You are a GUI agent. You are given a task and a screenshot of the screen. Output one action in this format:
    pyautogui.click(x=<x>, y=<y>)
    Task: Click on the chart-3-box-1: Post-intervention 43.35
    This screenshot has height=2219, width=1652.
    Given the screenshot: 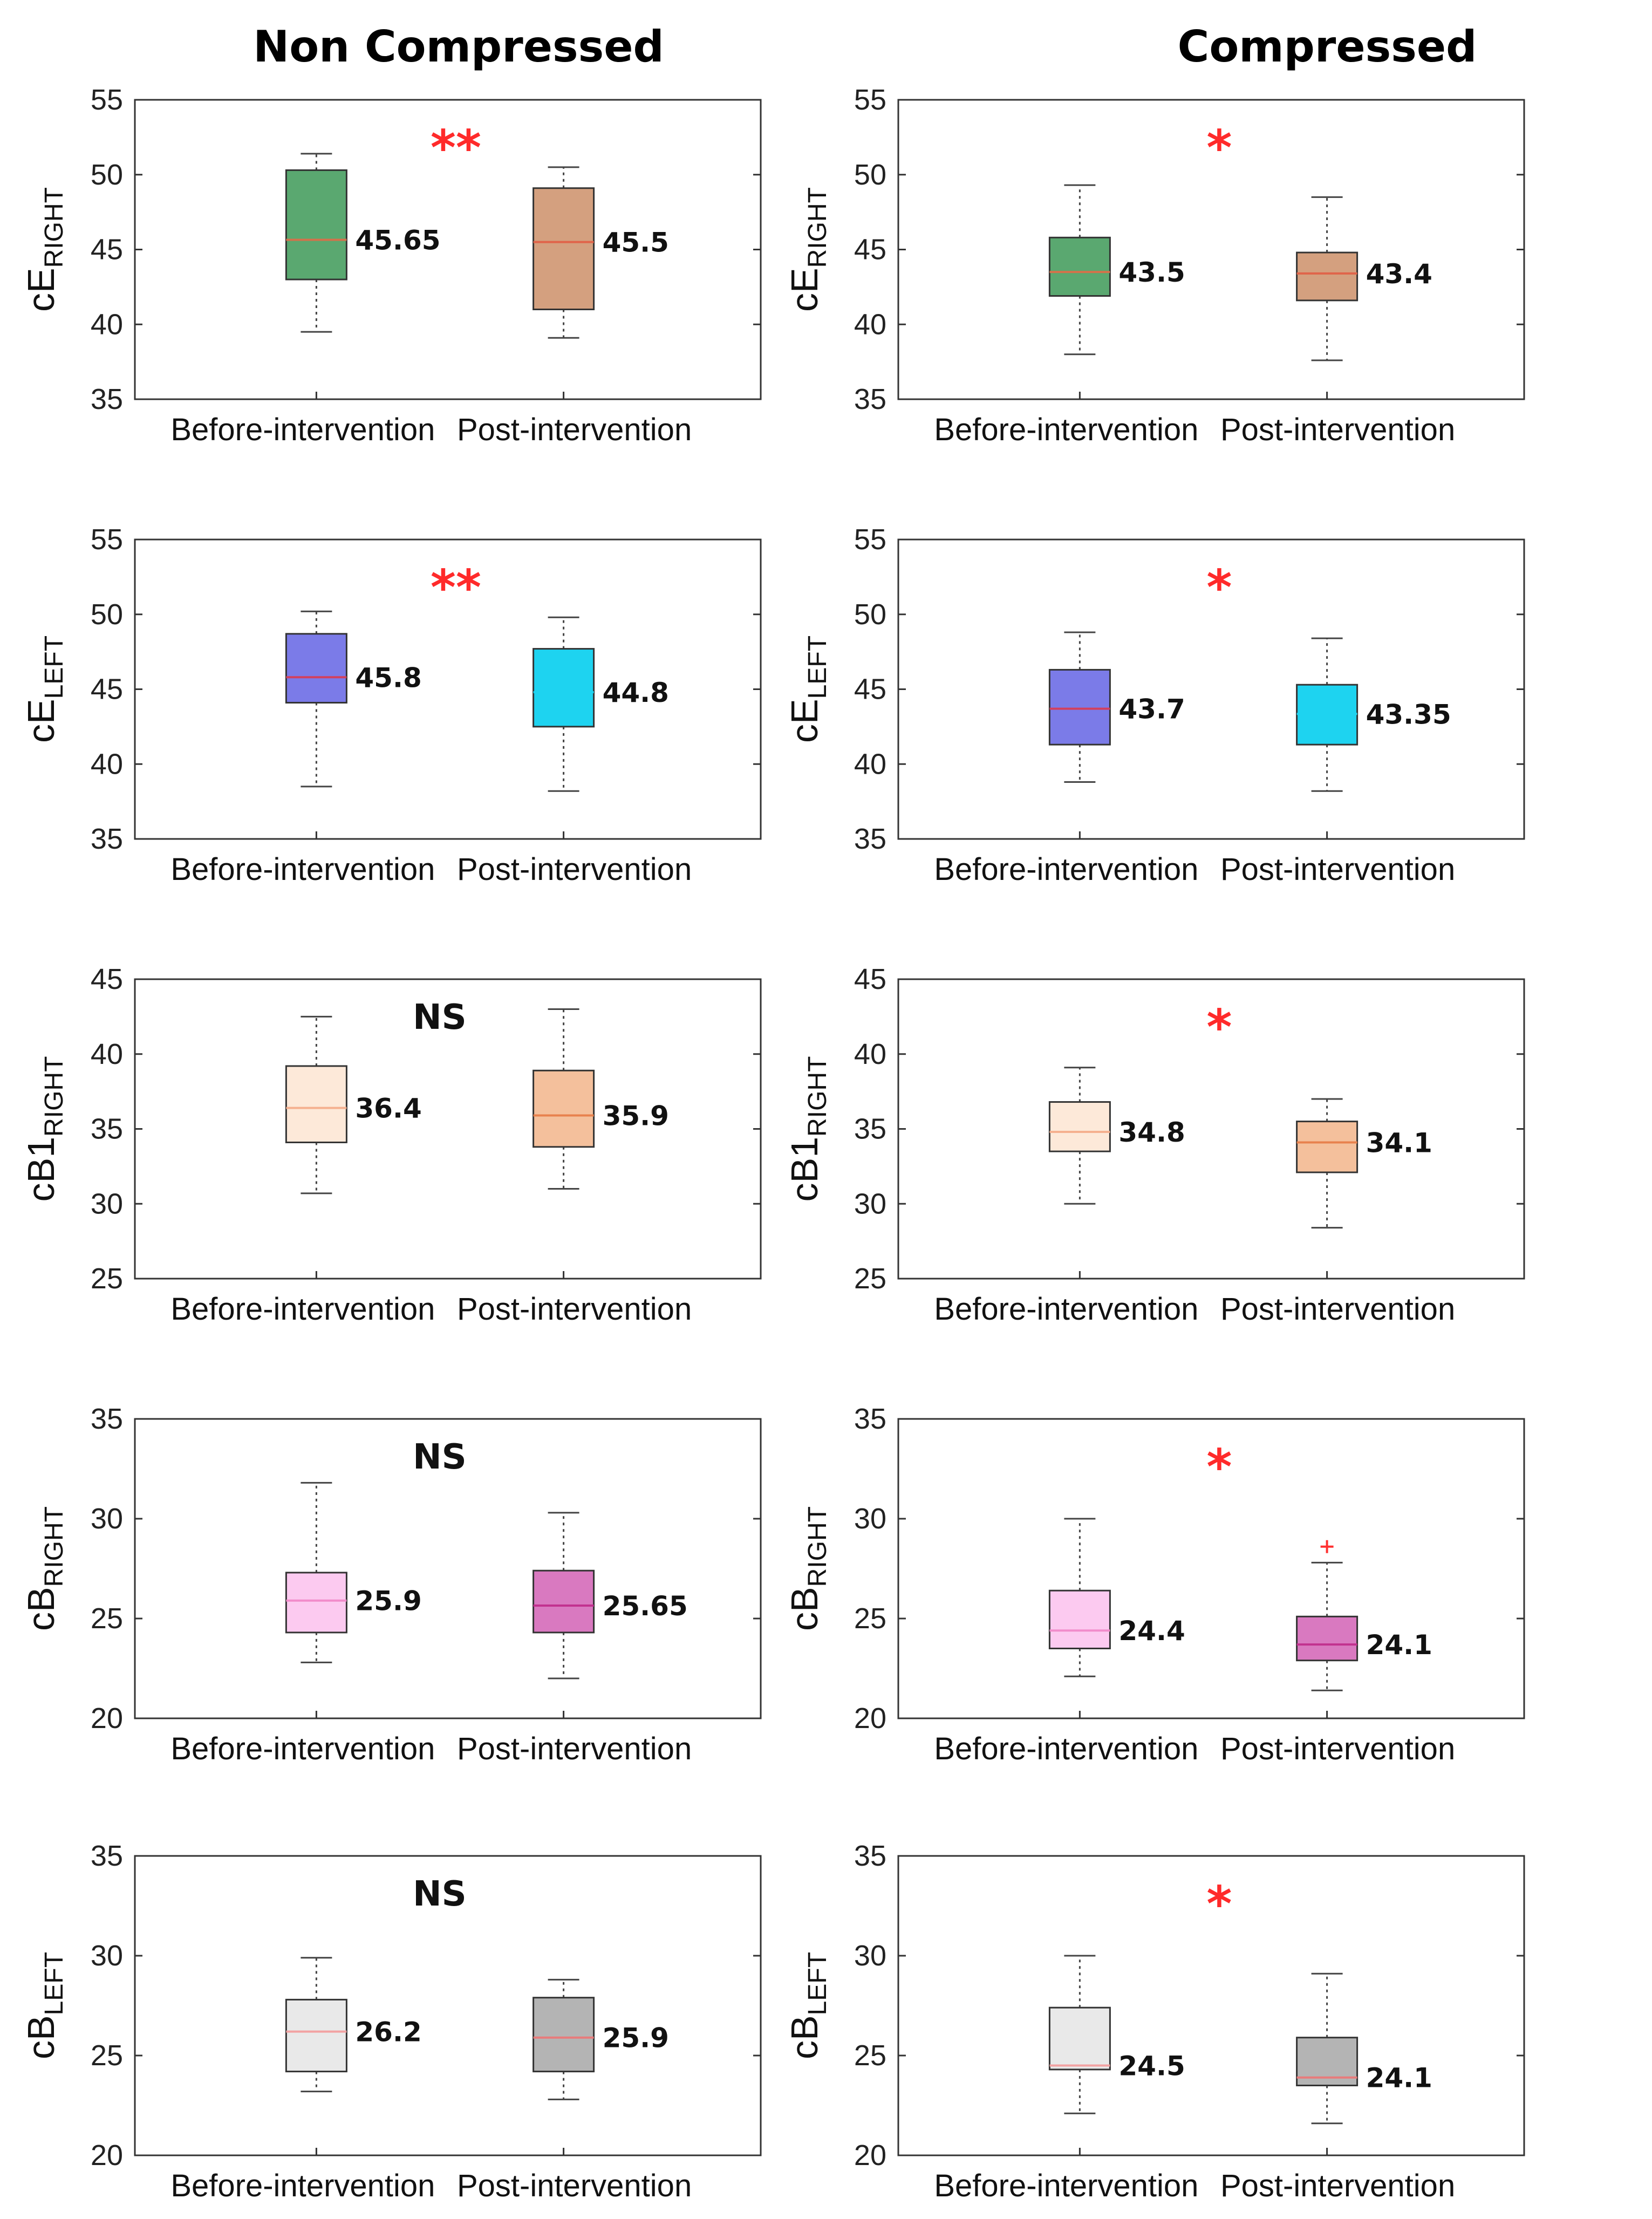 What is the action you would take?
    pyautogui.click(x=1337, y=762)
    